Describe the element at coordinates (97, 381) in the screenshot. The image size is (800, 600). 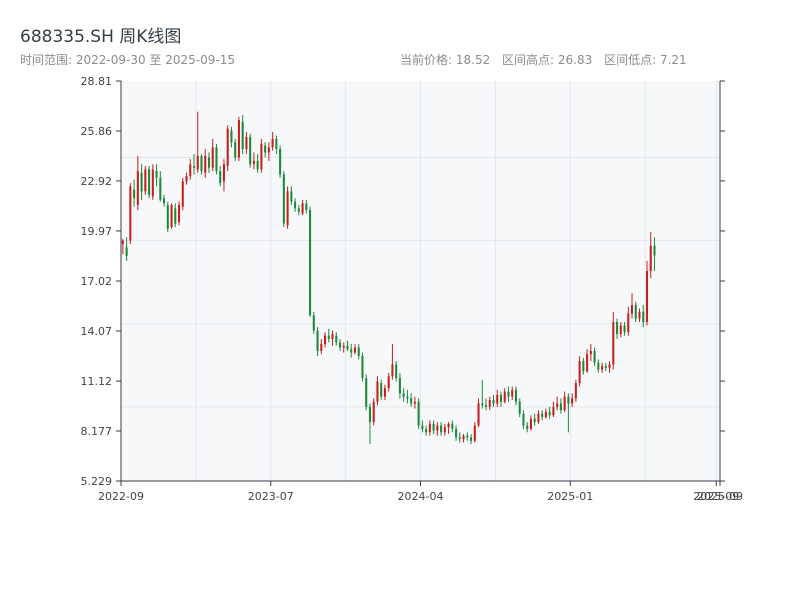
I see `y-tick-label: 11.12` at that location.